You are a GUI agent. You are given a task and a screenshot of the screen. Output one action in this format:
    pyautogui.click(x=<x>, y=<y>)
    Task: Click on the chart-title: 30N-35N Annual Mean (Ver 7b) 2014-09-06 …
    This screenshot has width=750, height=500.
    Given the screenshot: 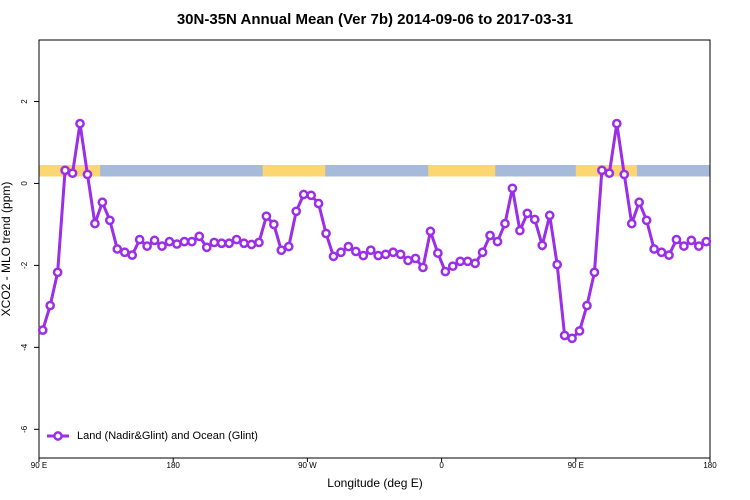 What is the action you would take?
    pyautogui.click(x=375, y=19)
    